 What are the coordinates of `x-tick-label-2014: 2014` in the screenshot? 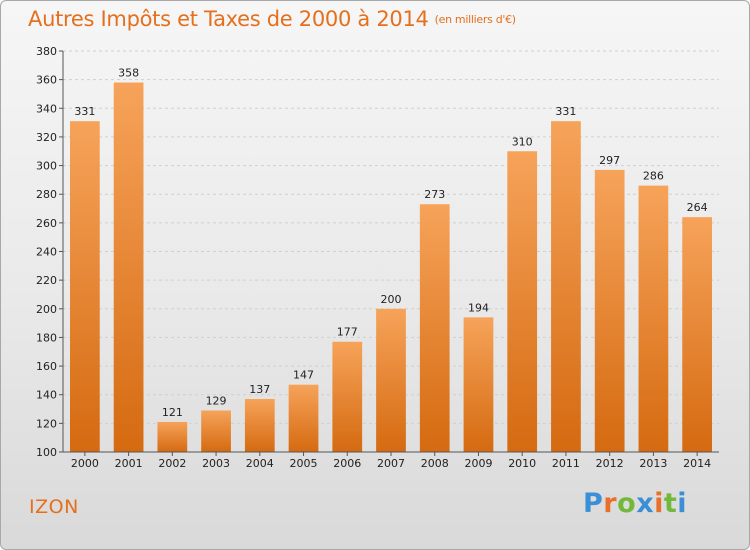 It's located at (697, 463).